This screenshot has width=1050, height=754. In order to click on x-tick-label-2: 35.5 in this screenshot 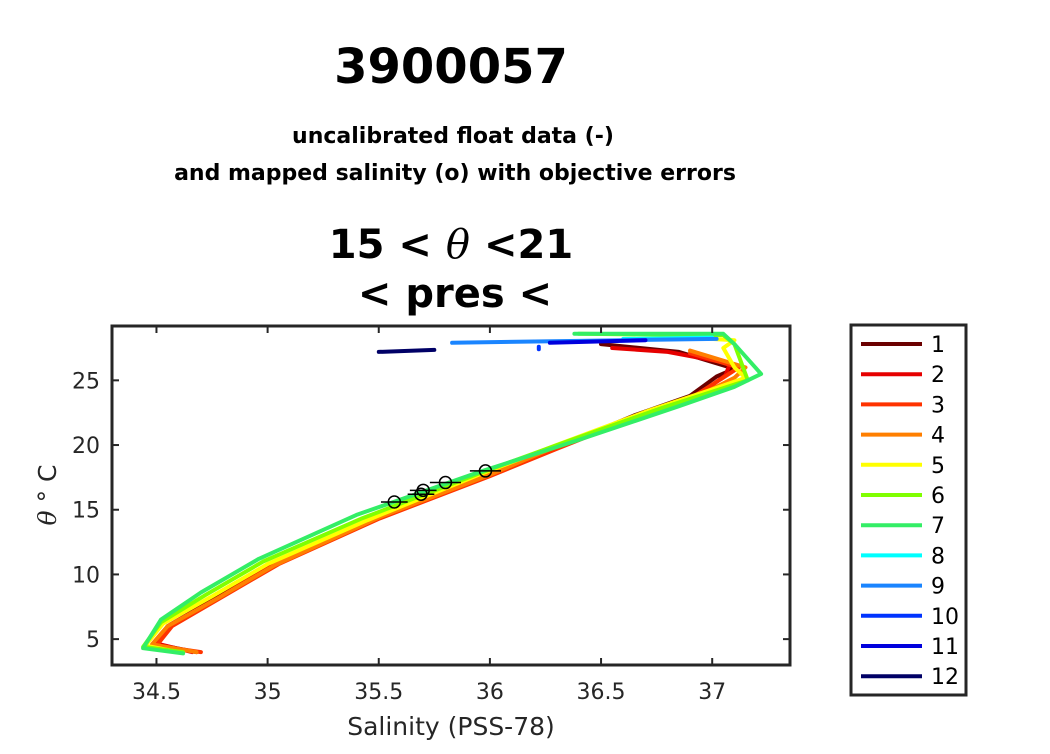, I will do `click(378, 692)`.